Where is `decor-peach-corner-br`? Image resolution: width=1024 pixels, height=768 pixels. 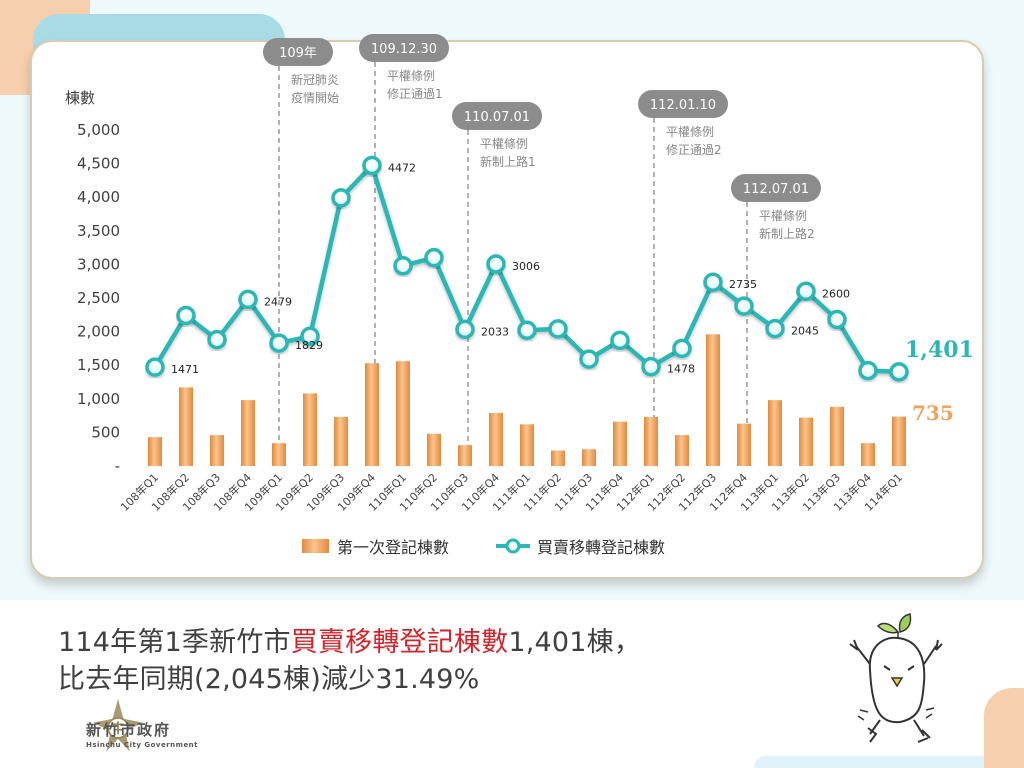
decor-peach-corner-br is located at coordinates (1004, 728).